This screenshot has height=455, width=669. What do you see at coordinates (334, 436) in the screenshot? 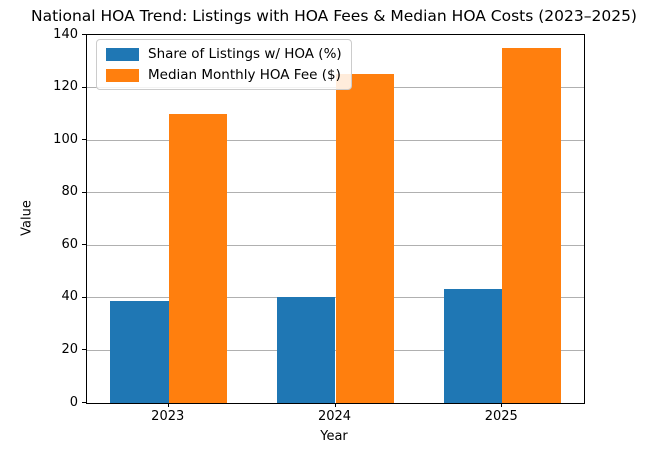
I see `x-axis-label: Year` at bounding box center [334, 436].